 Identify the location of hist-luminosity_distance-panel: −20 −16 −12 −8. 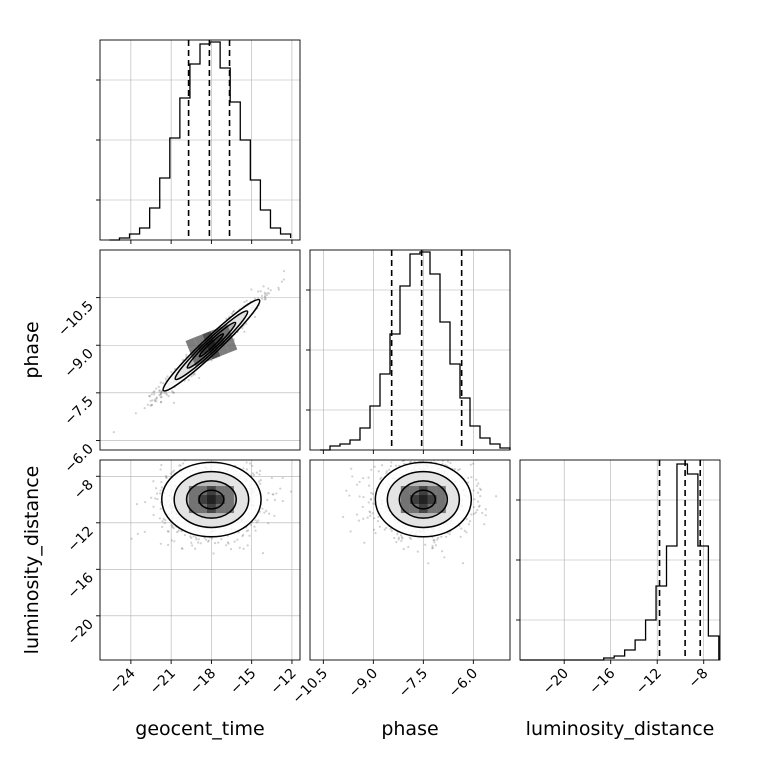
(618, 578).